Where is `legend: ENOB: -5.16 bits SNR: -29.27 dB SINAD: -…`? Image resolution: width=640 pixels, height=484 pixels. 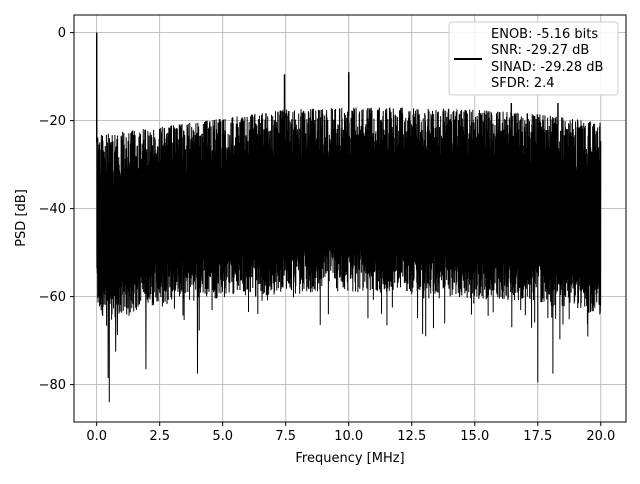 legend: ENOB: -5.16 bits SNR: -29.27 dB SINAD: -… is located at coordinates (533, 58).